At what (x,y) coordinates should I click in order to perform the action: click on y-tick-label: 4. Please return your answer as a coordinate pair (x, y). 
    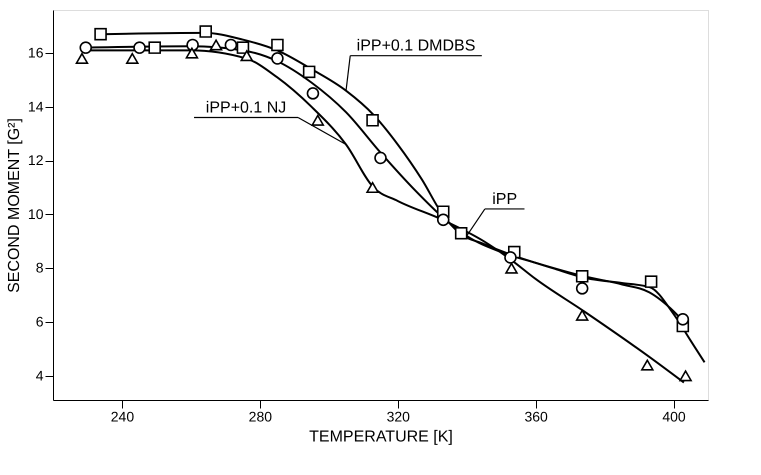
    Looking at the image, I should click on (40, 375).